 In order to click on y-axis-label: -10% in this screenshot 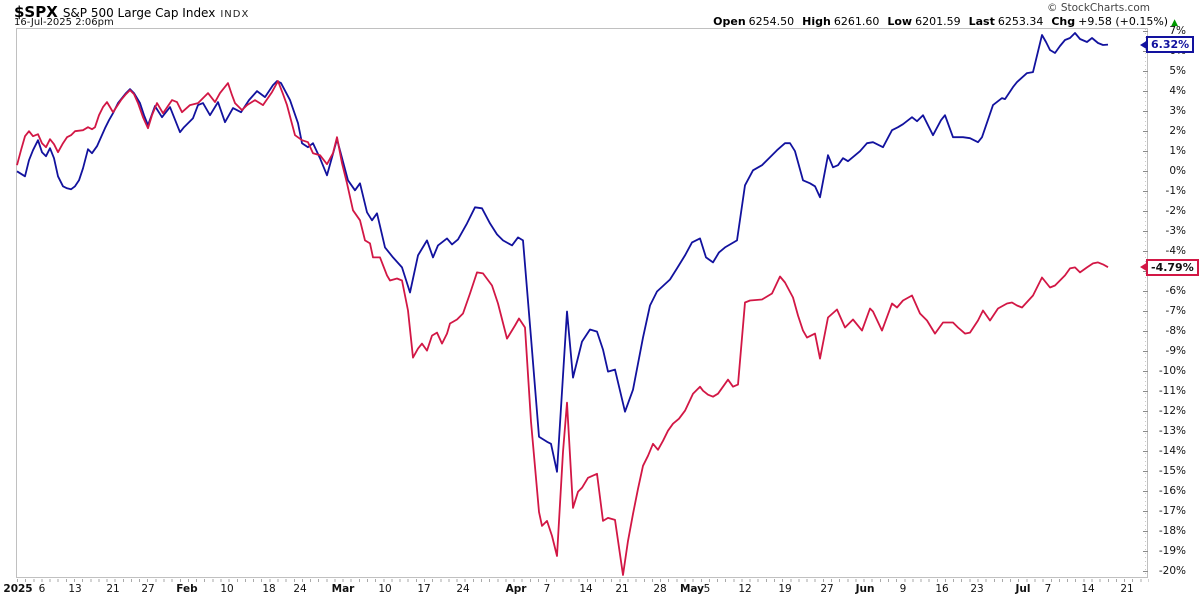, I will do `click(1172, 371)`.